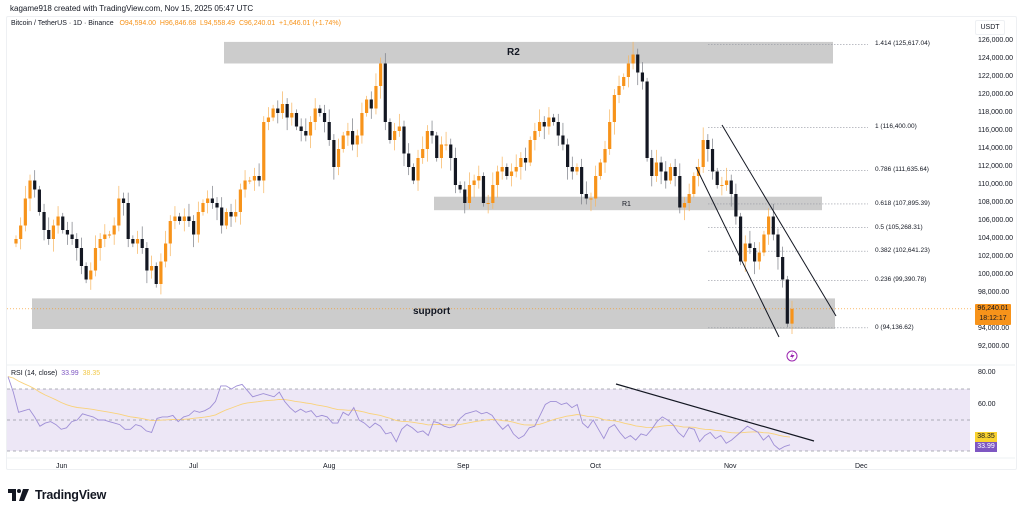 This screenshot has width=1024, height=513. Describe the element at coordinates (990, 27) in the screenshot. I see `currency-button: USDT` at that location.